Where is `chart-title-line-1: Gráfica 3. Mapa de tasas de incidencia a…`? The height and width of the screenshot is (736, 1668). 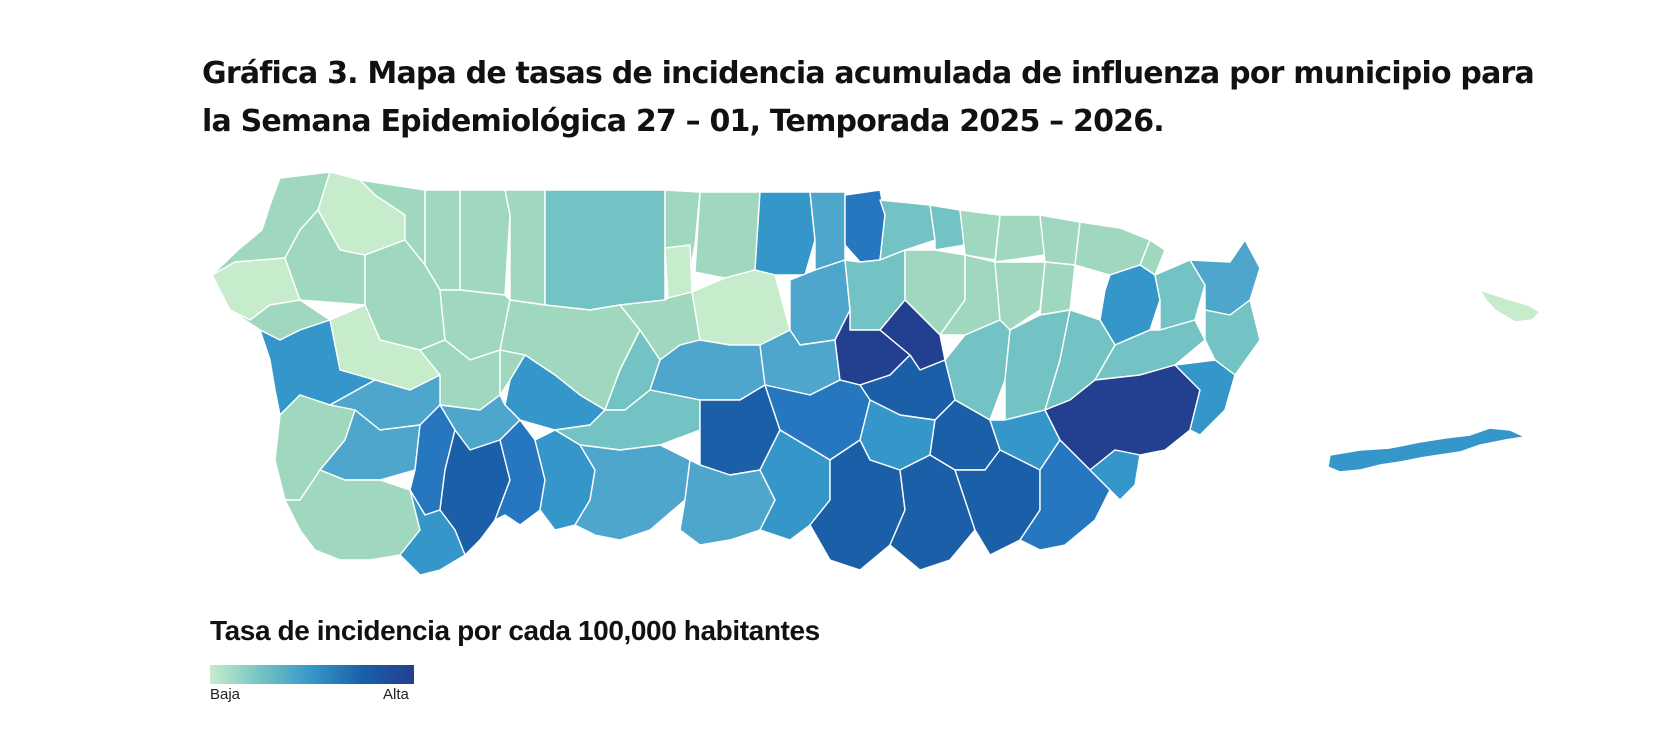
chart-title-line-1: Gráfica 3. Mapa de tasas de incidencia a… is located at coordinates (868, 73).